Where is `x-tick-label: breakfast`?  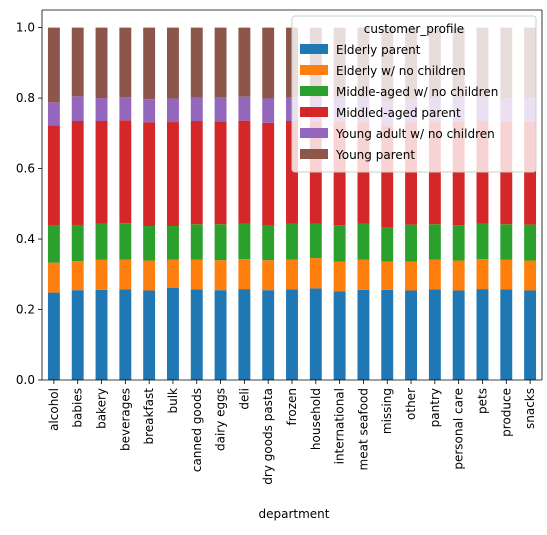 x-tick-label: breakfast is located at coordinates (149, 416).